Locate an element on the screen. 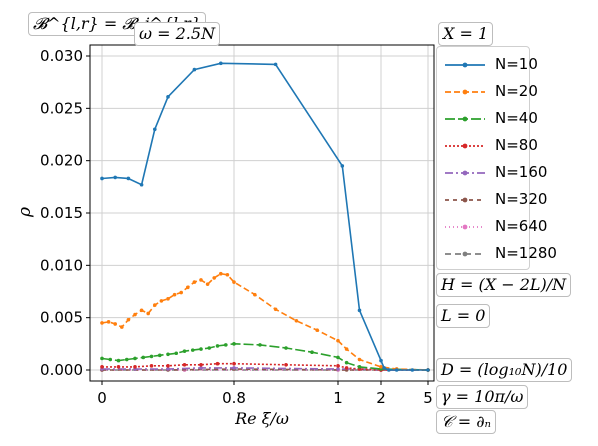 Image resolution: width=598 pixels, height=446 pixels. omega-annotation: ω = 2.5N is located at coordinates (177, 34).